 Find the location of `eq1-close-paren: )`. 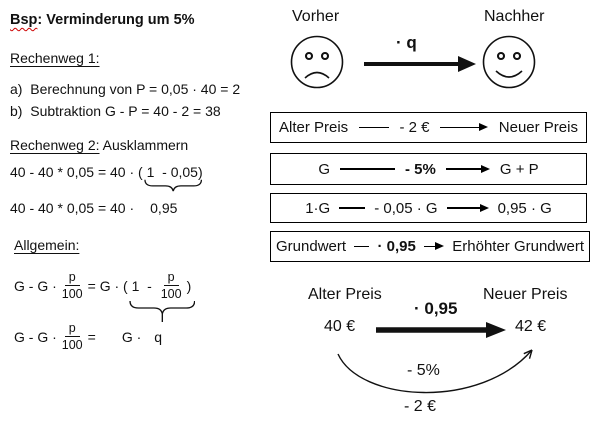

eq1-close-paren: ) is located at coordinates (200, 172).